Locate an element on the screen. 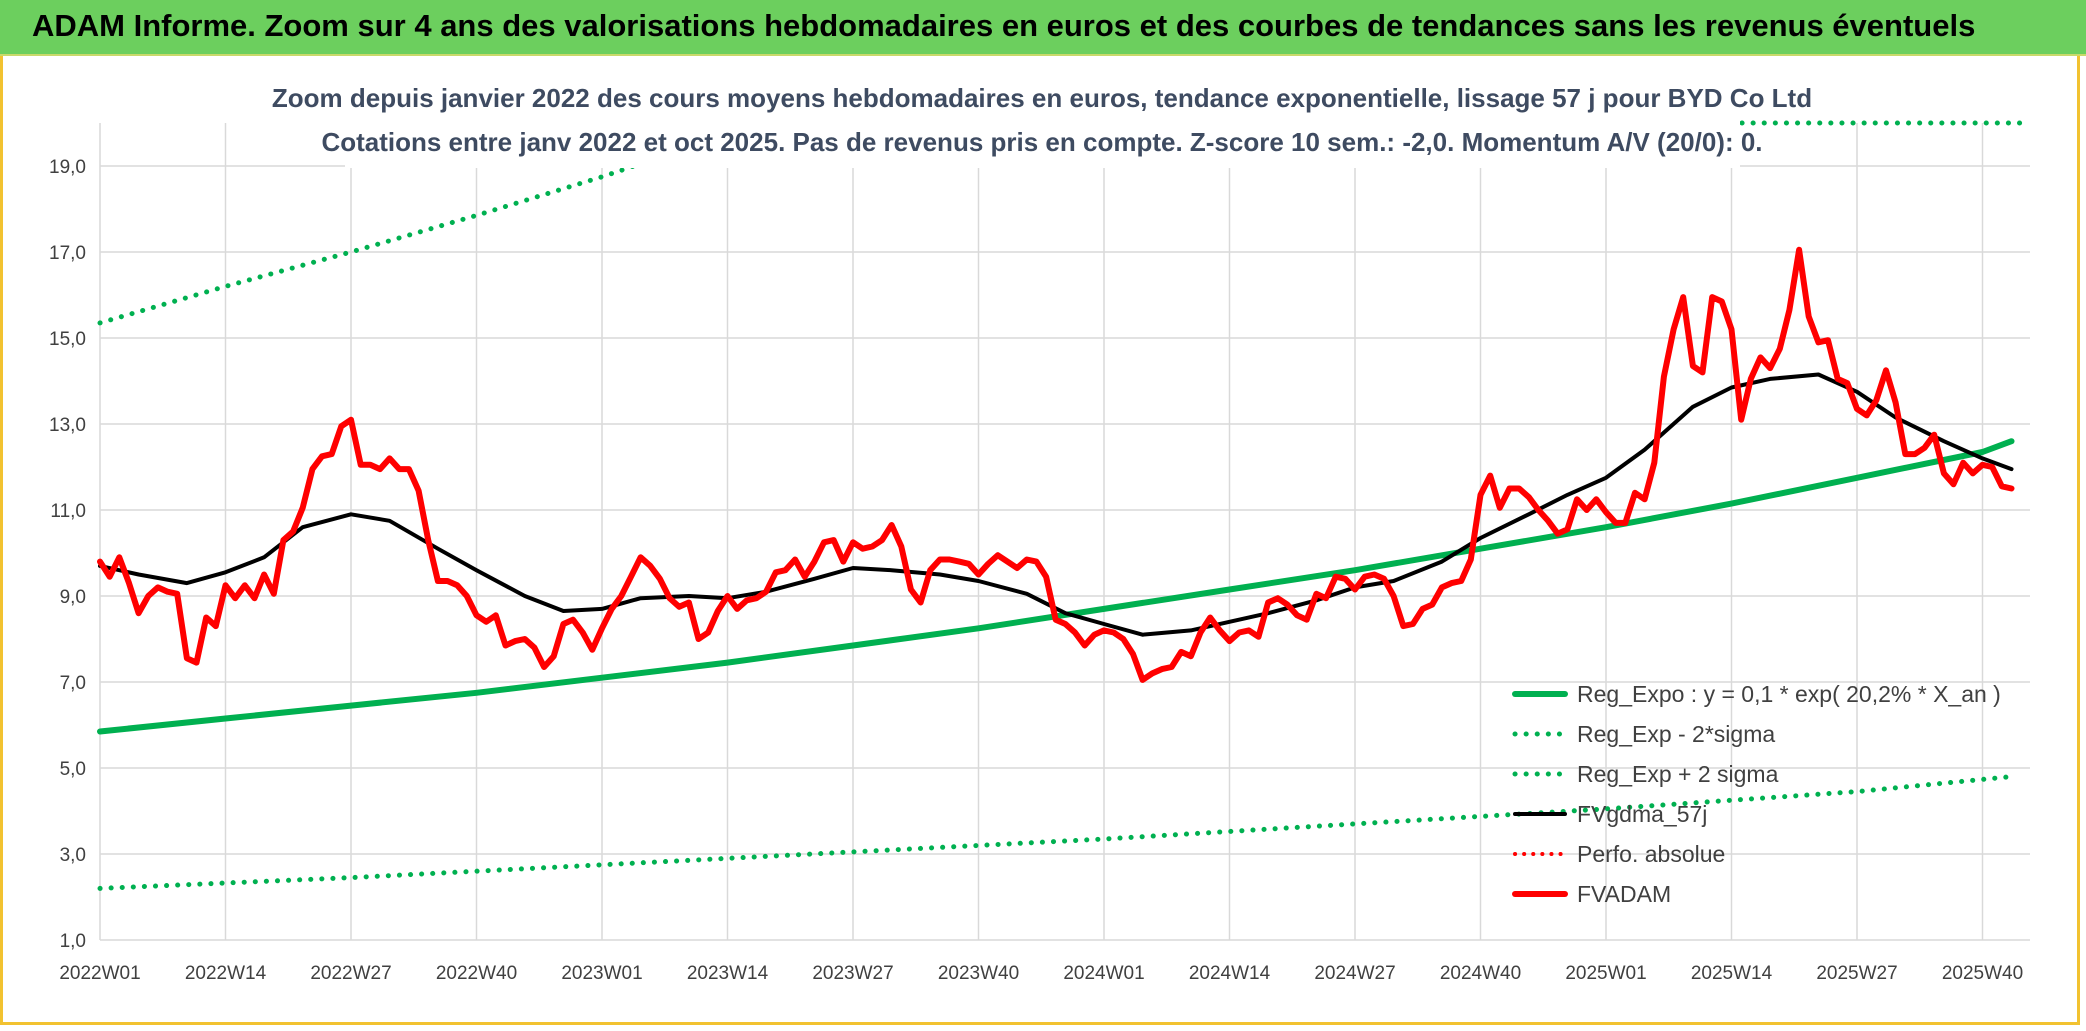  x-tick-label: 2024W14 is located at coordinates (1230, 973).